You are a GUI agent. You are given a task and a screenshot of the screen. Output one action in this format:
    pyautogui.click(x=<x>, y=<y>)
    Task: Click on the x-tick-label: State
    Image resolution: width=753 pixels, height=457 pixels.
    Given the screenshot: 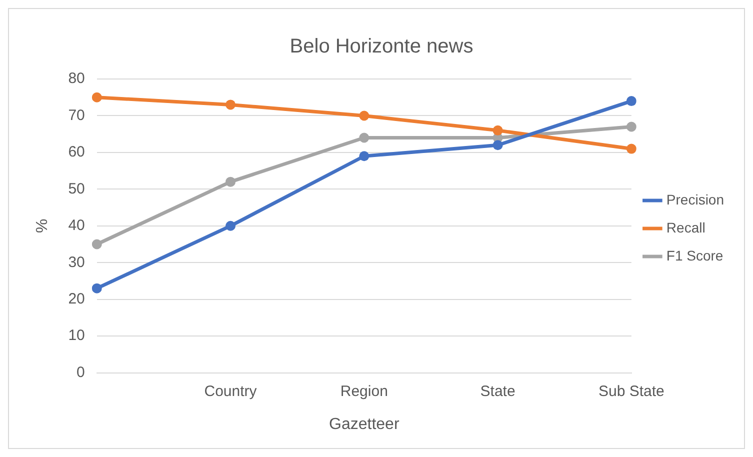 What is the action you would take?
    pyautogui.click(x=498, y=391)
    